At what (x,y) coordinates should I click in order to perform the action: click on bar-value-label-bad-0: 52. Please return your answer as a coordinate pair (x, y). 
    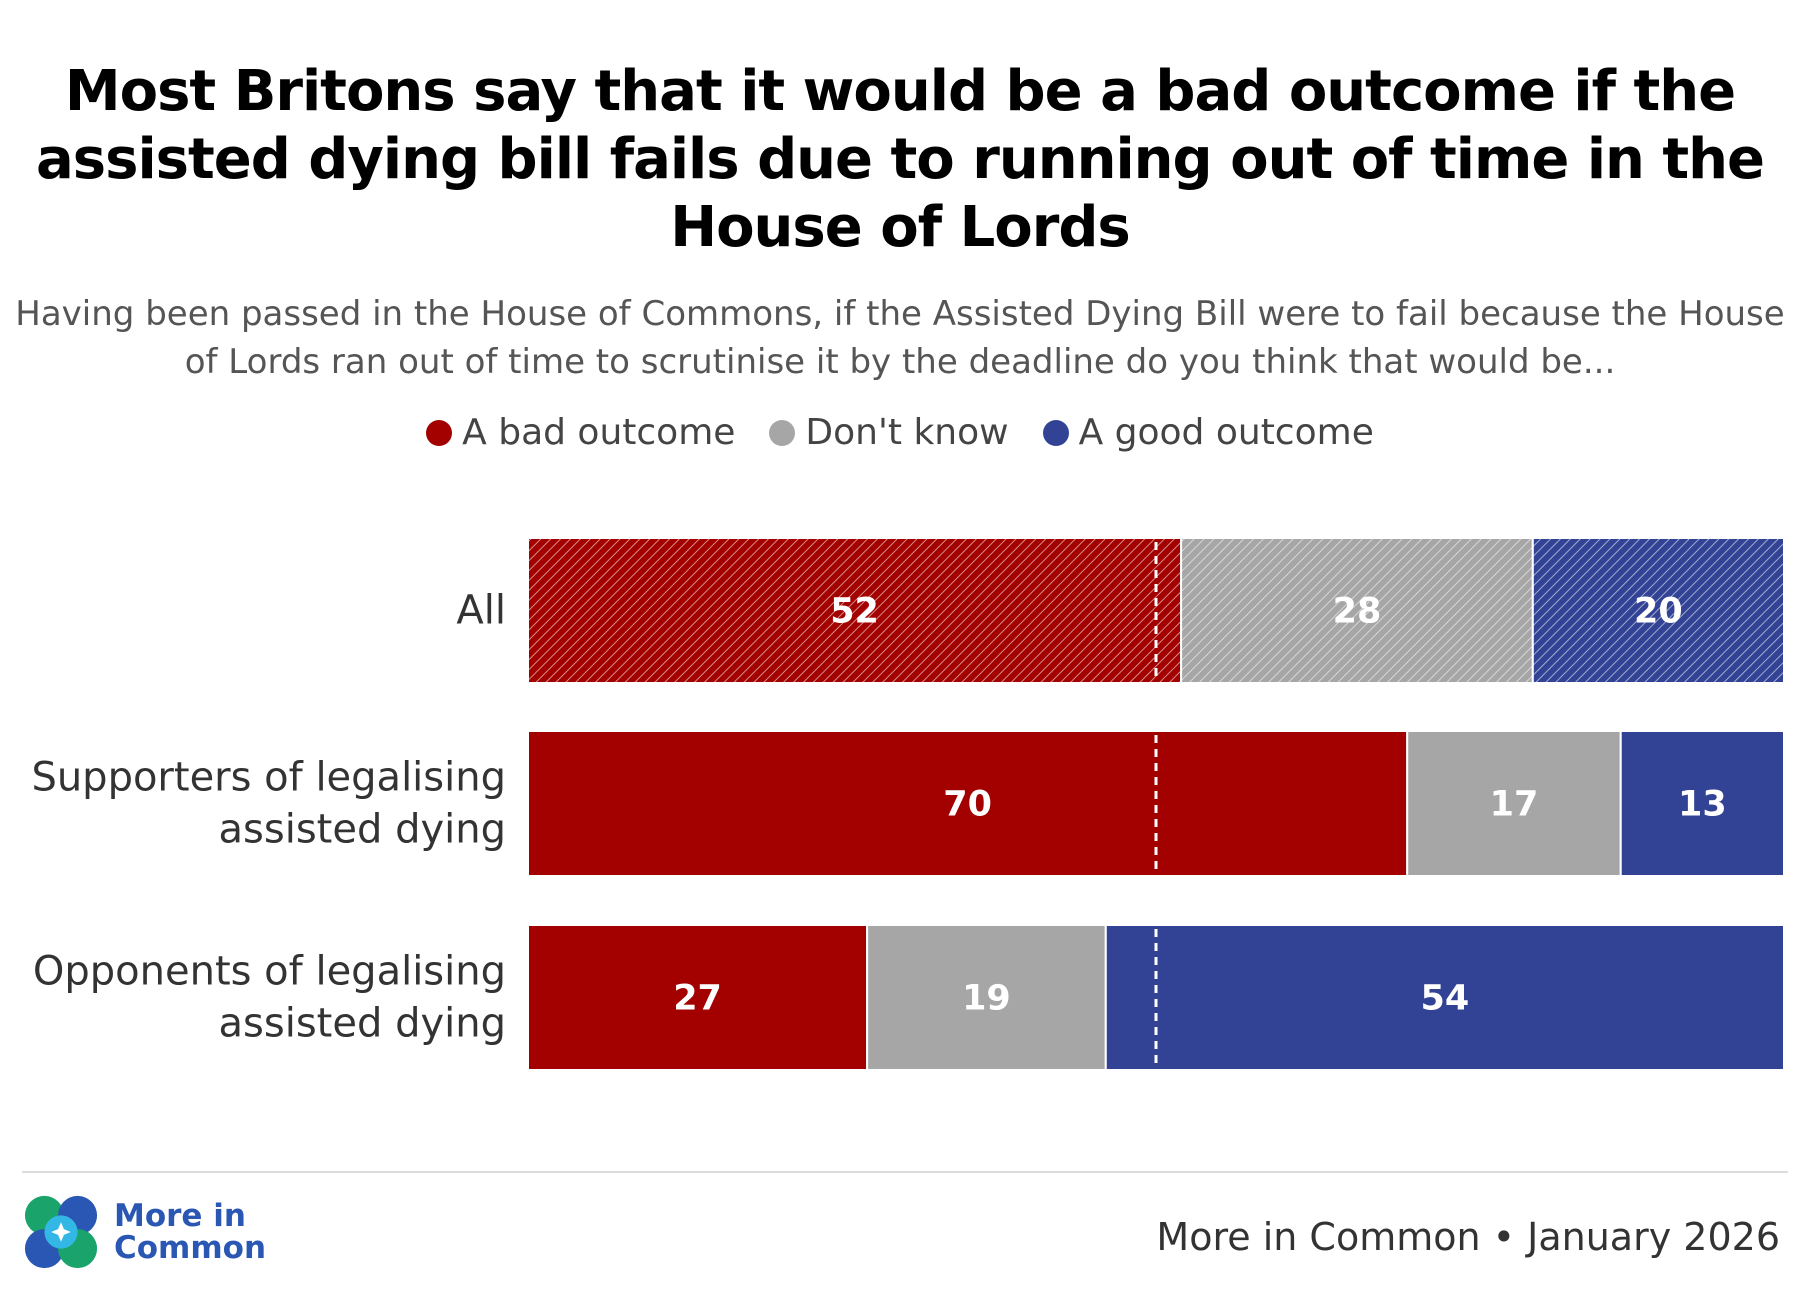
    Looking at the image, I should click on (854, 612).